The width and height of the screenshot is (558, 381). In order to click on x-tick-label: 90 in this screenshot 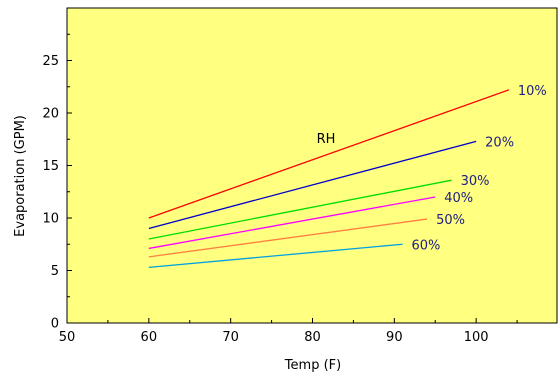, I will do `click(394, 337)`.